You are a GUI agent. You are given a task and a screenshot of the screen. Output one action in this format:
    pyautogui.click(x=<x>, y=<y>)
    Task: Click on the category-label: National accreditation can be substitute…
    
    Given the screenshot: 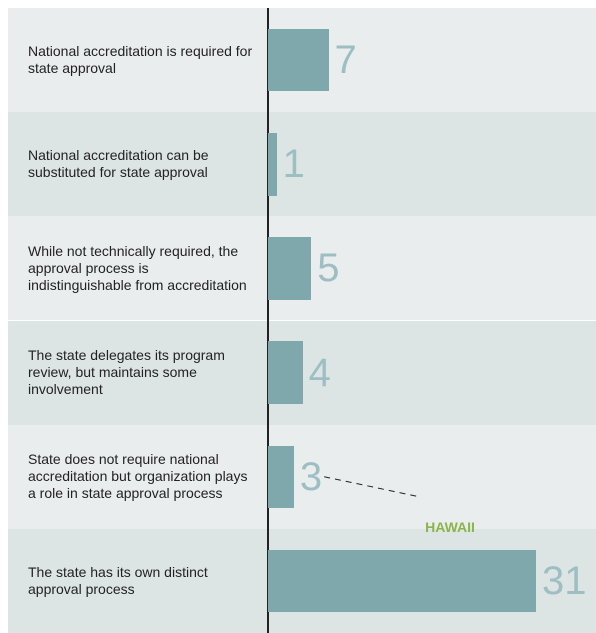 What is the action you would take?
    pyautogui.click(x=118, y=164)
    